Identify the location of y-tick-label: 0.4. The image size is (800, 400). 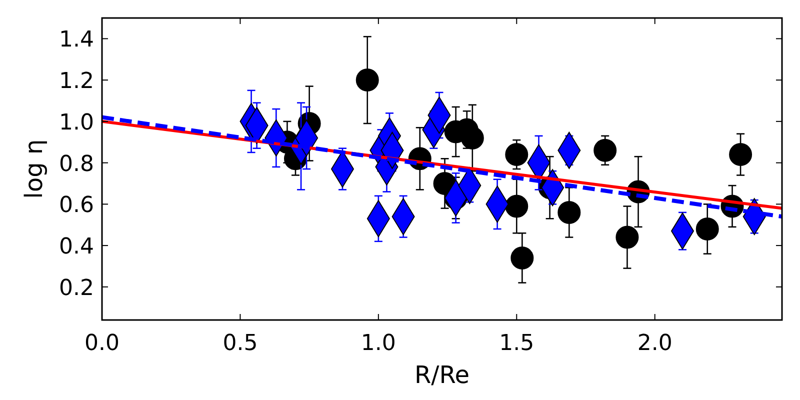
(76, 247).